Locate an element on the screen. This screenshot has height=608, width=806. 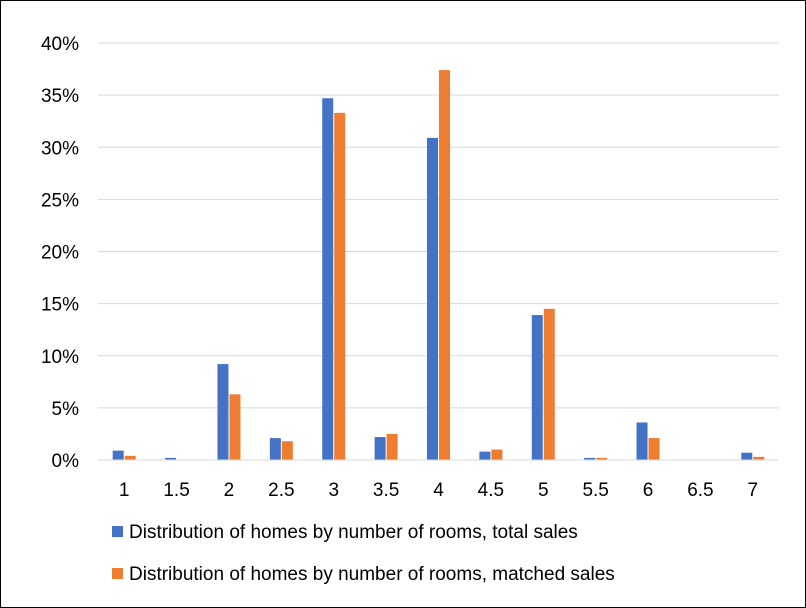
y-tick-label: 35% is located at coordinates (60, 96).